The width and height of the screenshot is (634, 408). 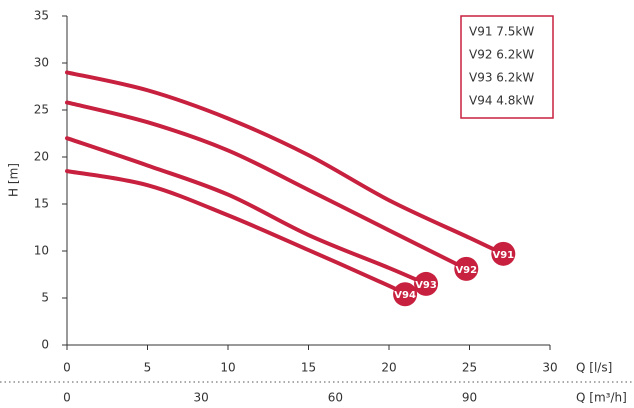 I want to click on y-tick-label: 35, so click(x=41, y=16).